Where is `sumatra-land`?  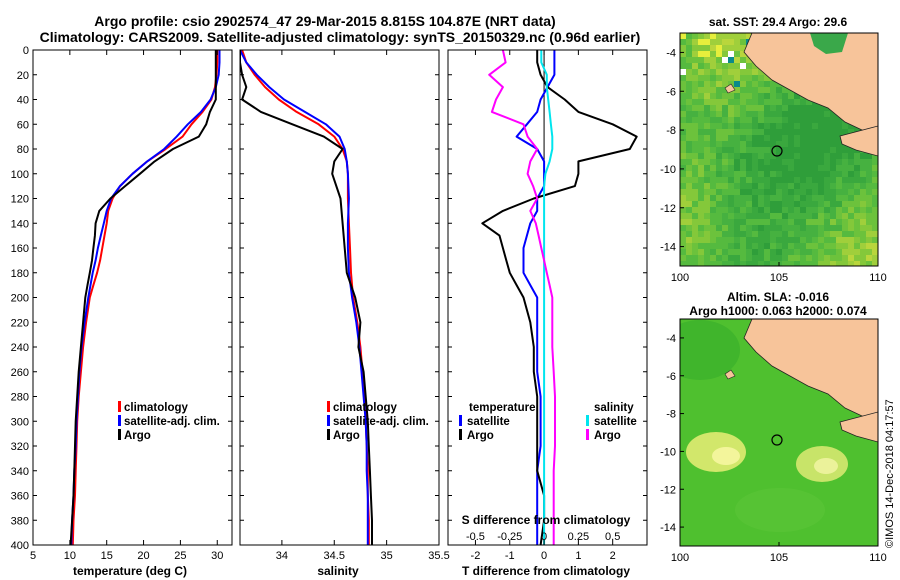 sumatra-land is located at coordinates (810, 84).